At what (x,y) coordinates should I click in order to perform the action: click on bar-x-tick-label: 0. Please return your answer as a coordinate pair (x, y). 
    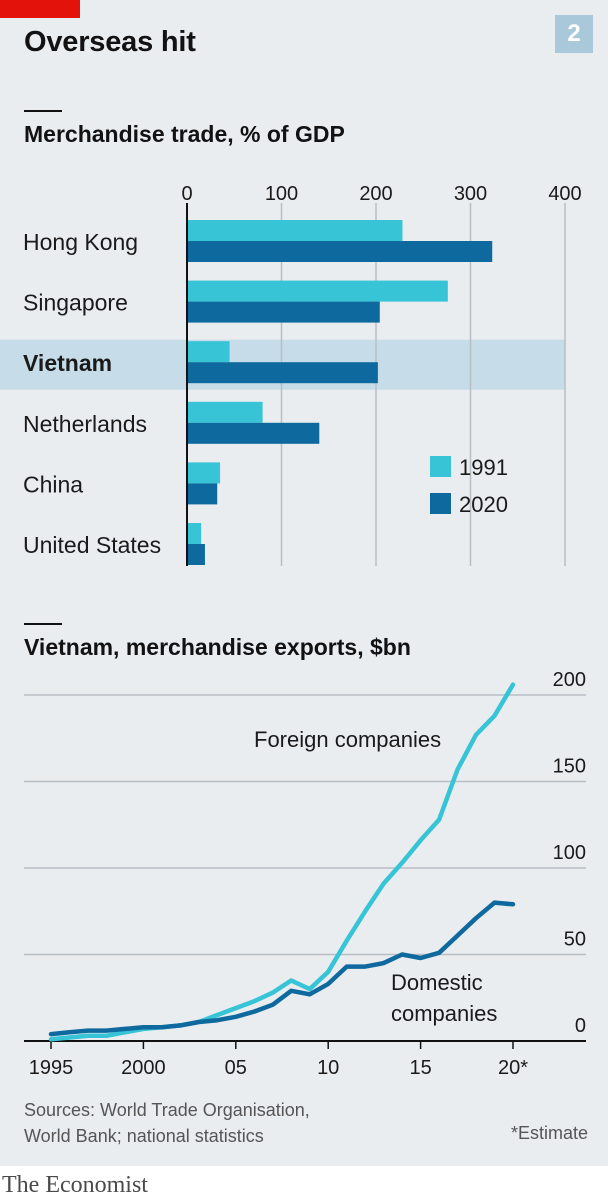
    Looking at the image, I should click on (186, 194).